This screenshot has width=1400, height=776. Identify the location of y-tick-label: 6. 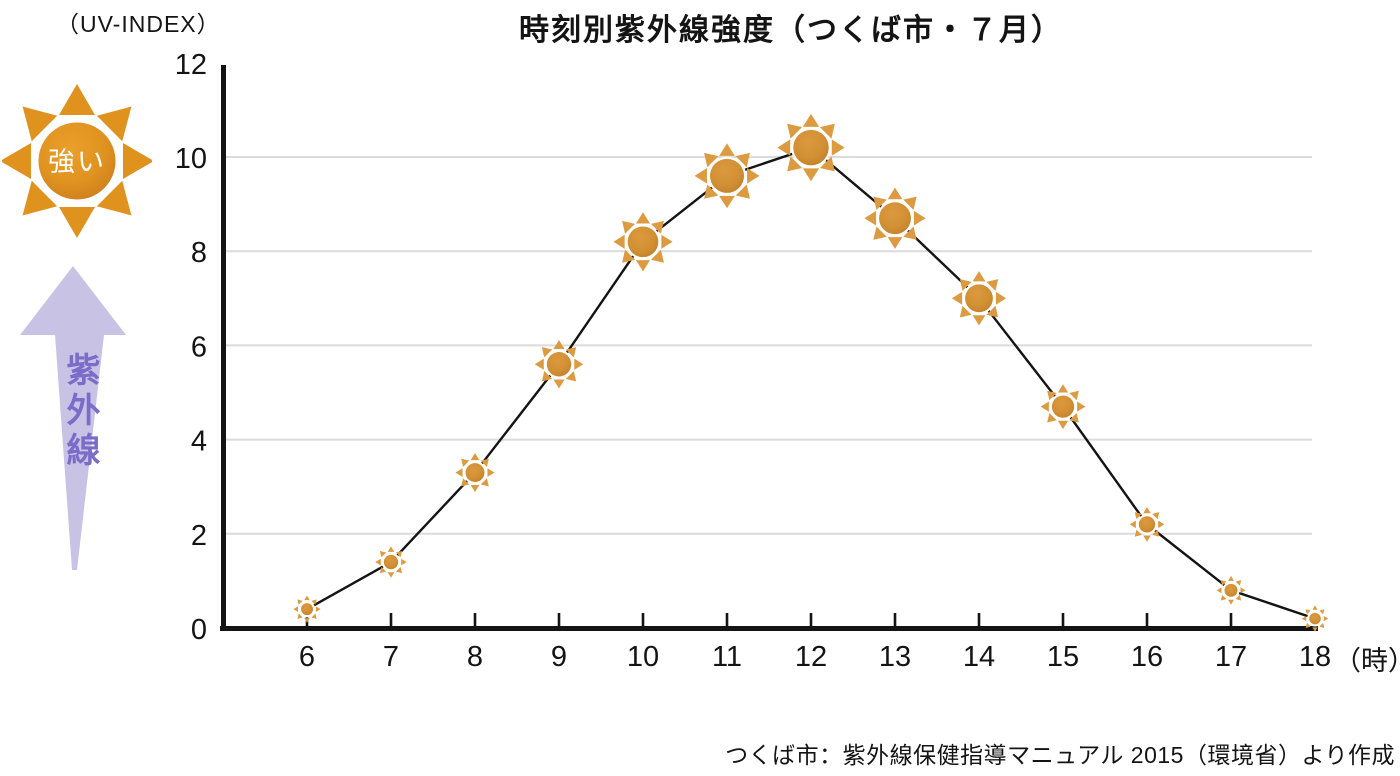
(199, 347).